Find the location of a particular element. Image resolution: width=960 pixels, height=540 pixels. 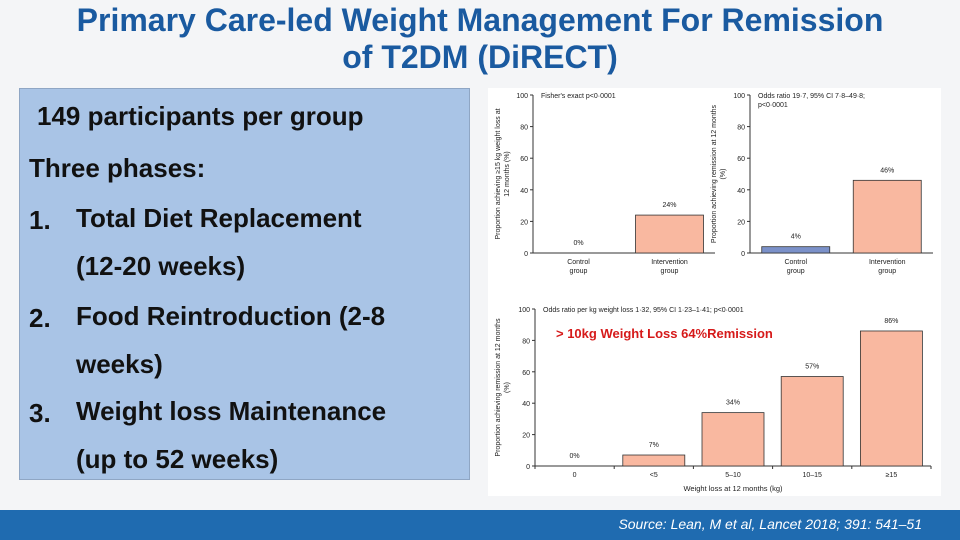

chart2-ylabel-line-1: (%) is located at coordinates (723, 174).